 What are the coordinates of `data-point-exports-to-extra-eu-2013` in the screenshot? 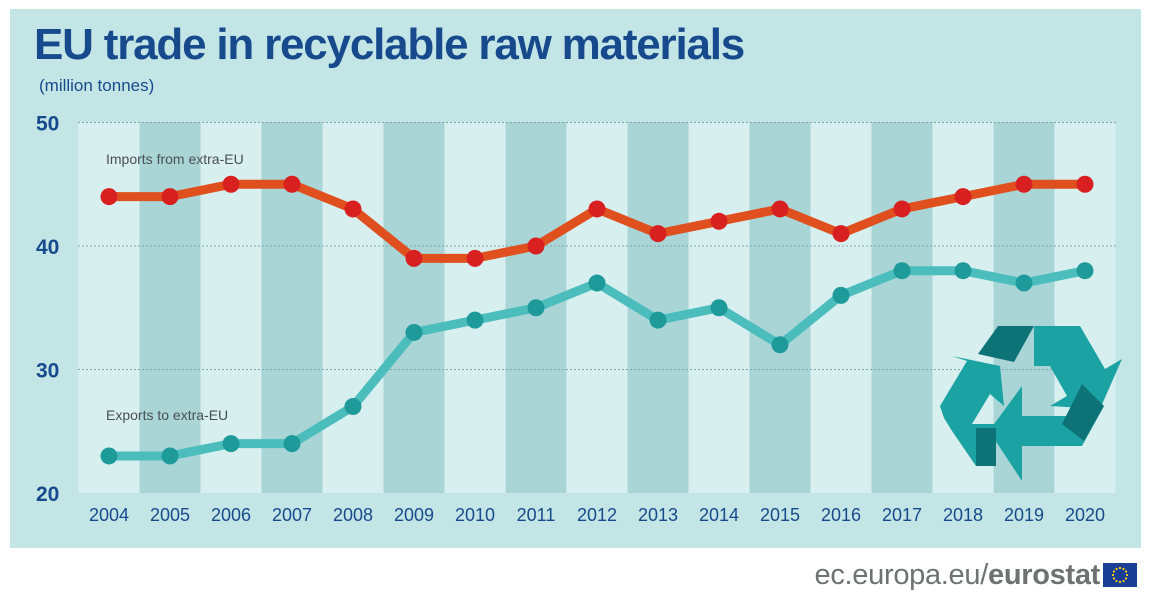 It's located at (658, 320).